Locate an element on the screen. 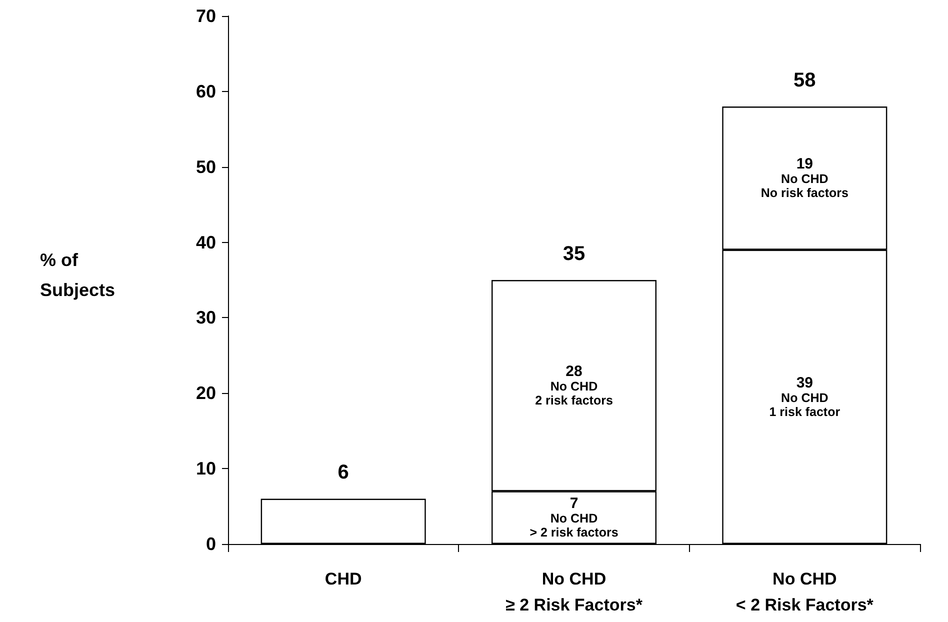 This screenshot has height=622, width=948. y-axis-title: % of Subjects is located at coordinates (78, 275).